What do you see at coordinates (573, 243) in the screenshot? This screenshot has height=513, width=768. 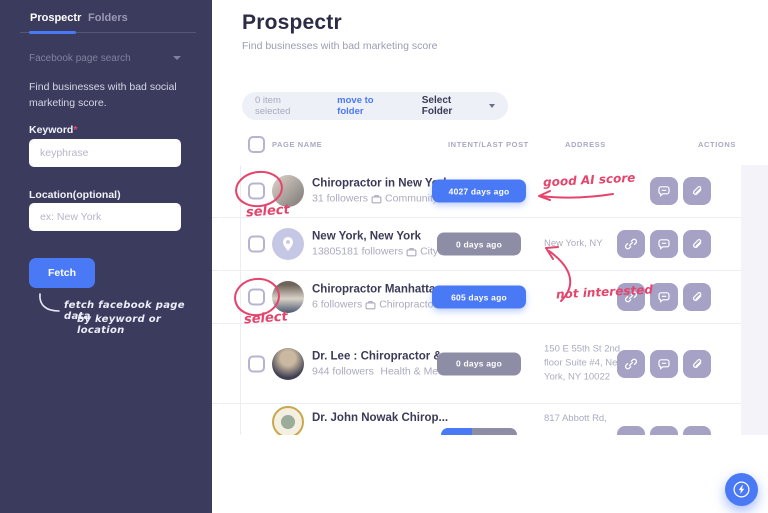 I see `address: New York, NY` at bounding box center [573, 243].